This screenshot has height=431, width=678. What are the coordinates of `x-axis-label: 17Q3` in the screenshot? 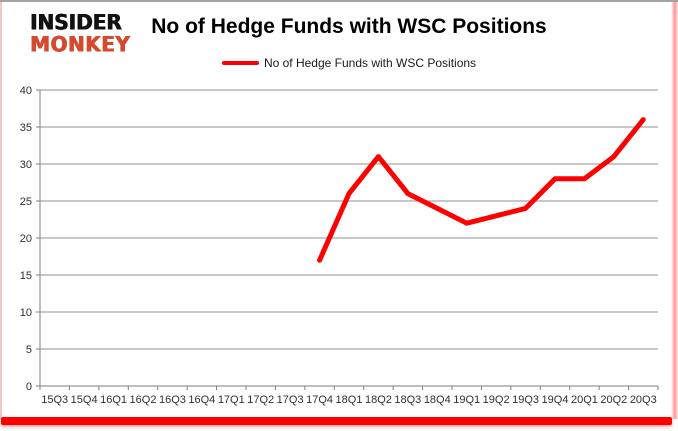 It's located at (290, 400).